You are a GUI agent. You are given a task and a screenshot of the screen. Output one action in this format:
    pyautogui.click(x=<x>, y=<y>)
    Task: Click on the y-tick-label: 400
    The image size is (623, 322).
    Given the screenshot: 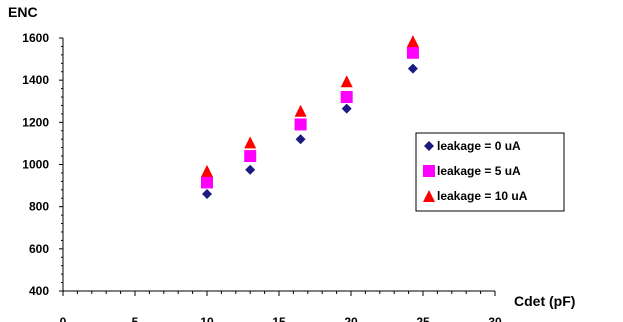 What is the action you would take?
    pyautogui.click(x=39, y=291)
    